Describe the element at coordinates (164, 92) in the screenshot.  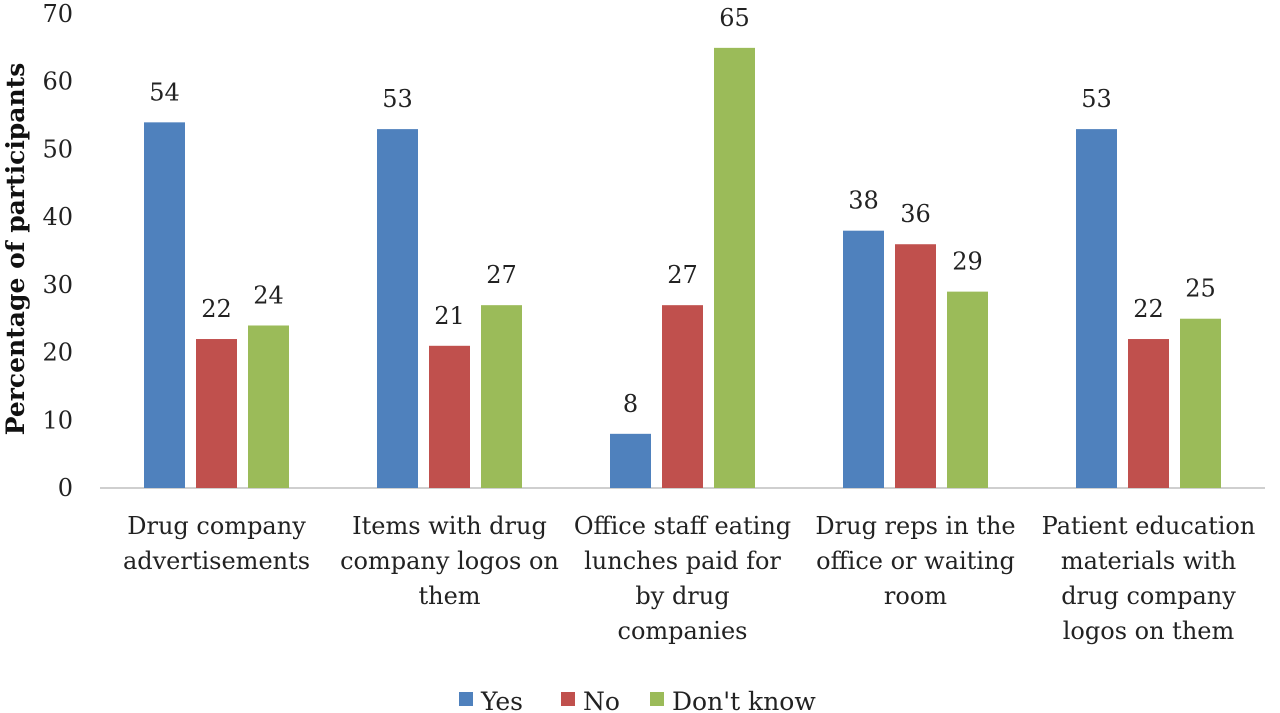
I see `data-label: 54` at that location.